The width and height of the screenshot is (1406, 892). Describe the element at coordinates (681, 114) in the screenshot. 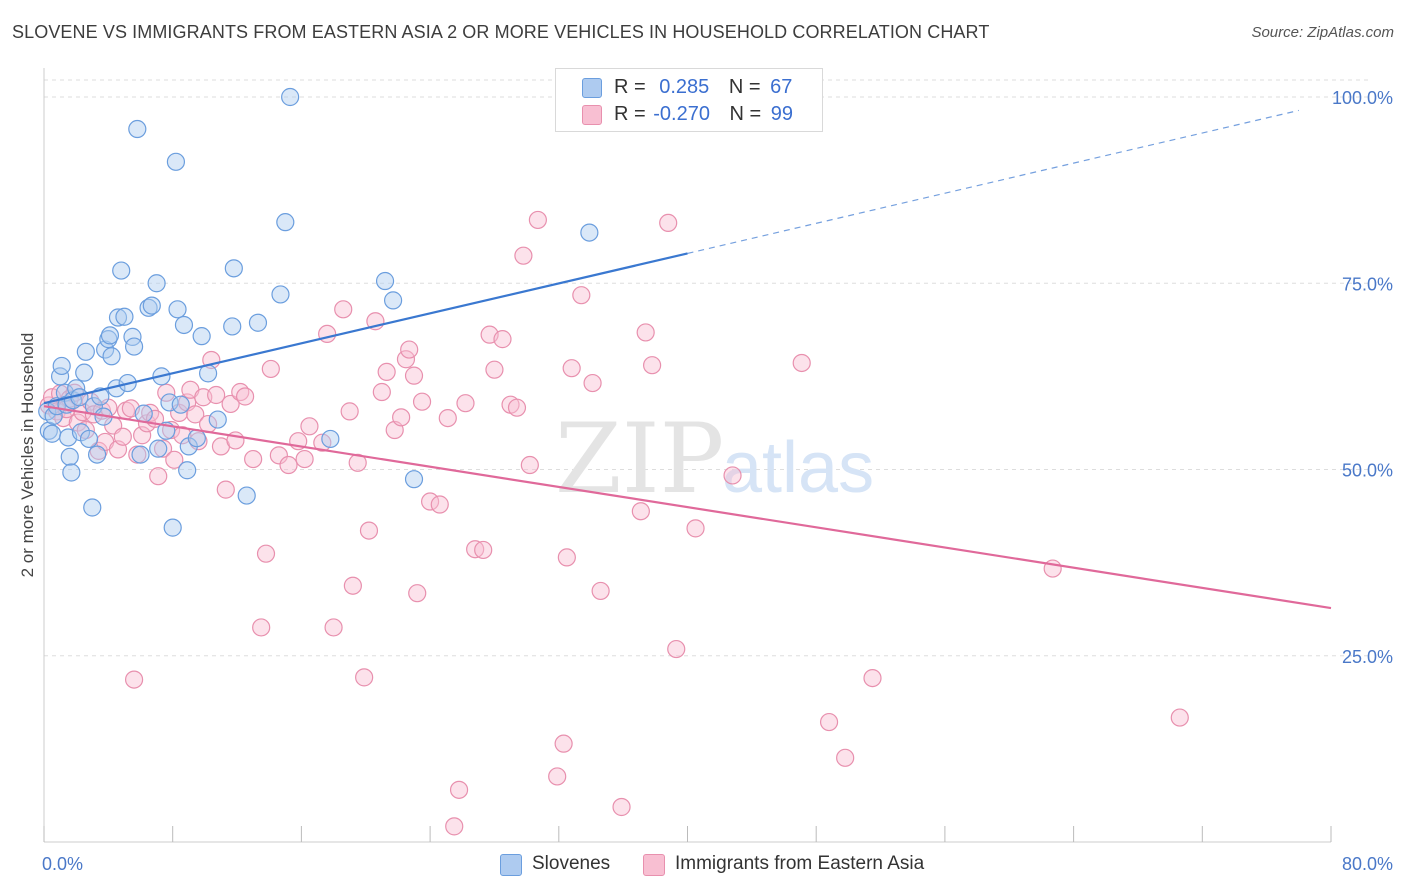

I see `legend-r-value: -0.270` at that location.